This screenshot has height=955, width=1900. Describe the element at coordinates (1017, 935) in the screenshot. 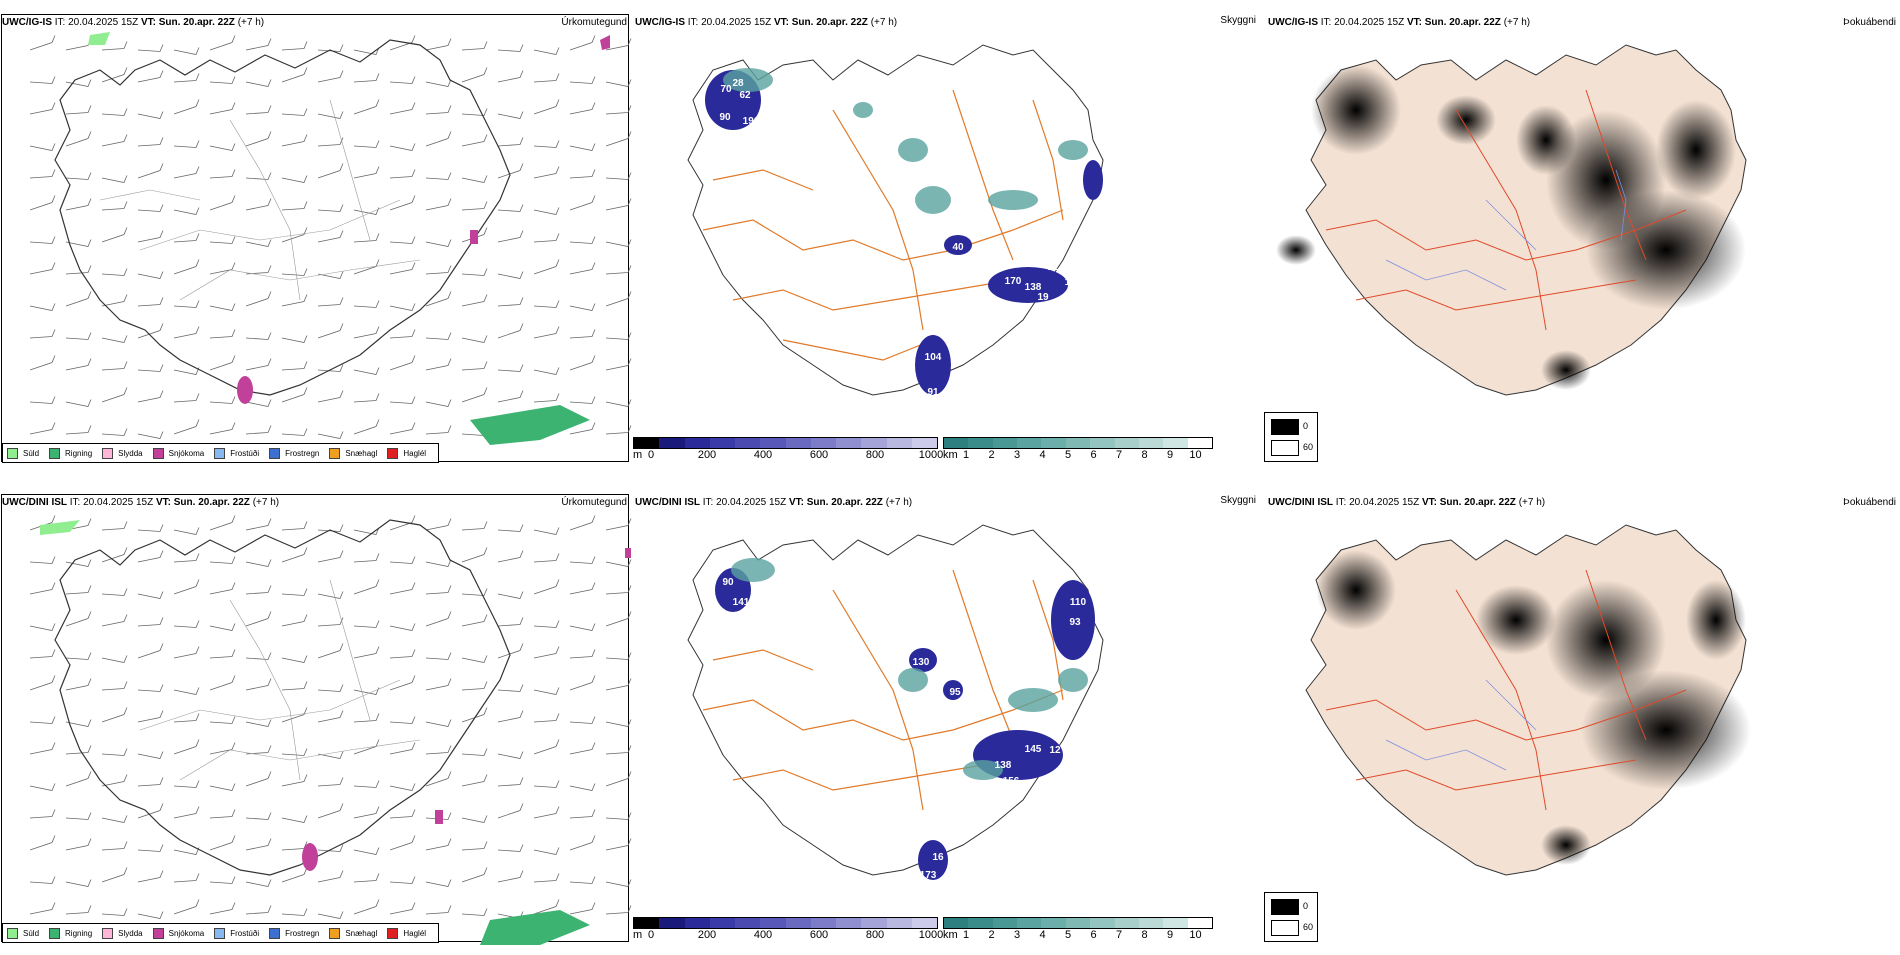

I see `colorbar-tick: 3` at that location.